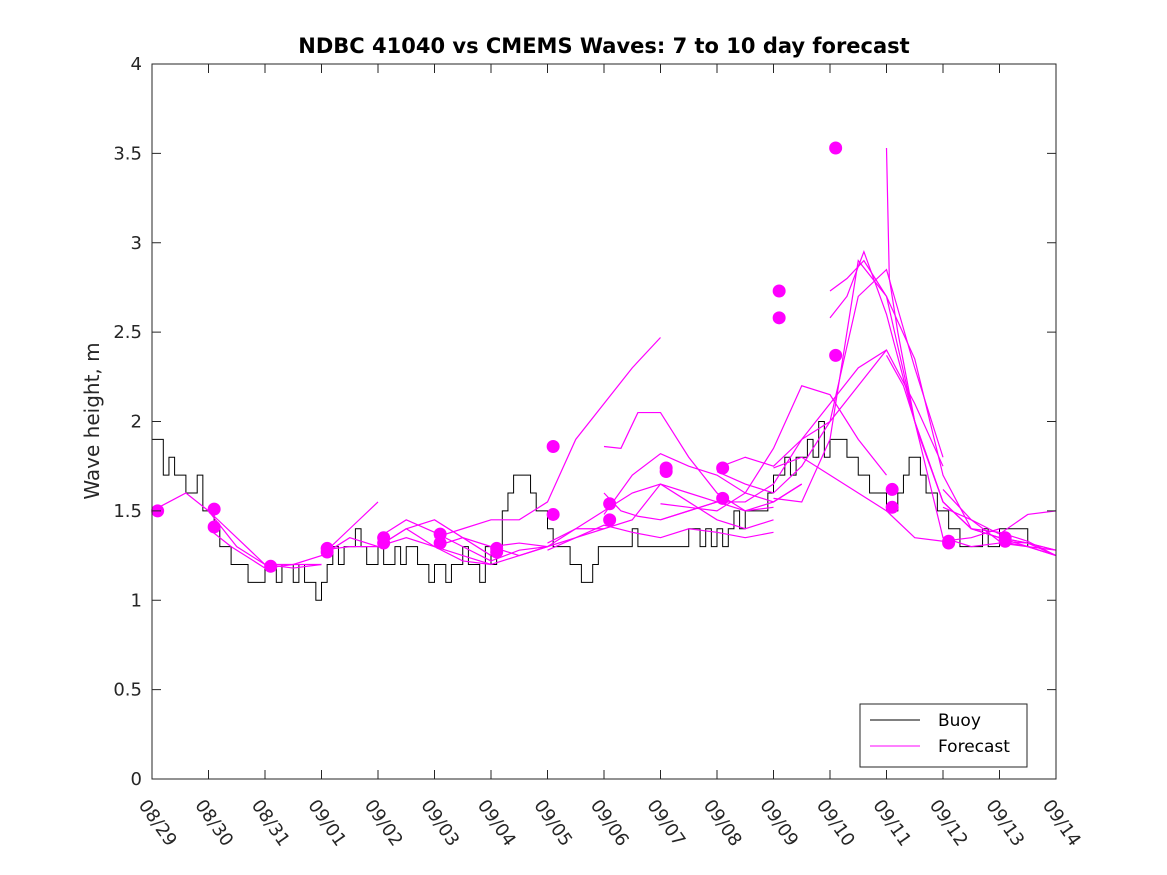 The height and width of the screenshot is (875, 1167). Describe the element at coordinates (552, 823) in the screenshot. I see `x-tick-label: 09/05` at that location.